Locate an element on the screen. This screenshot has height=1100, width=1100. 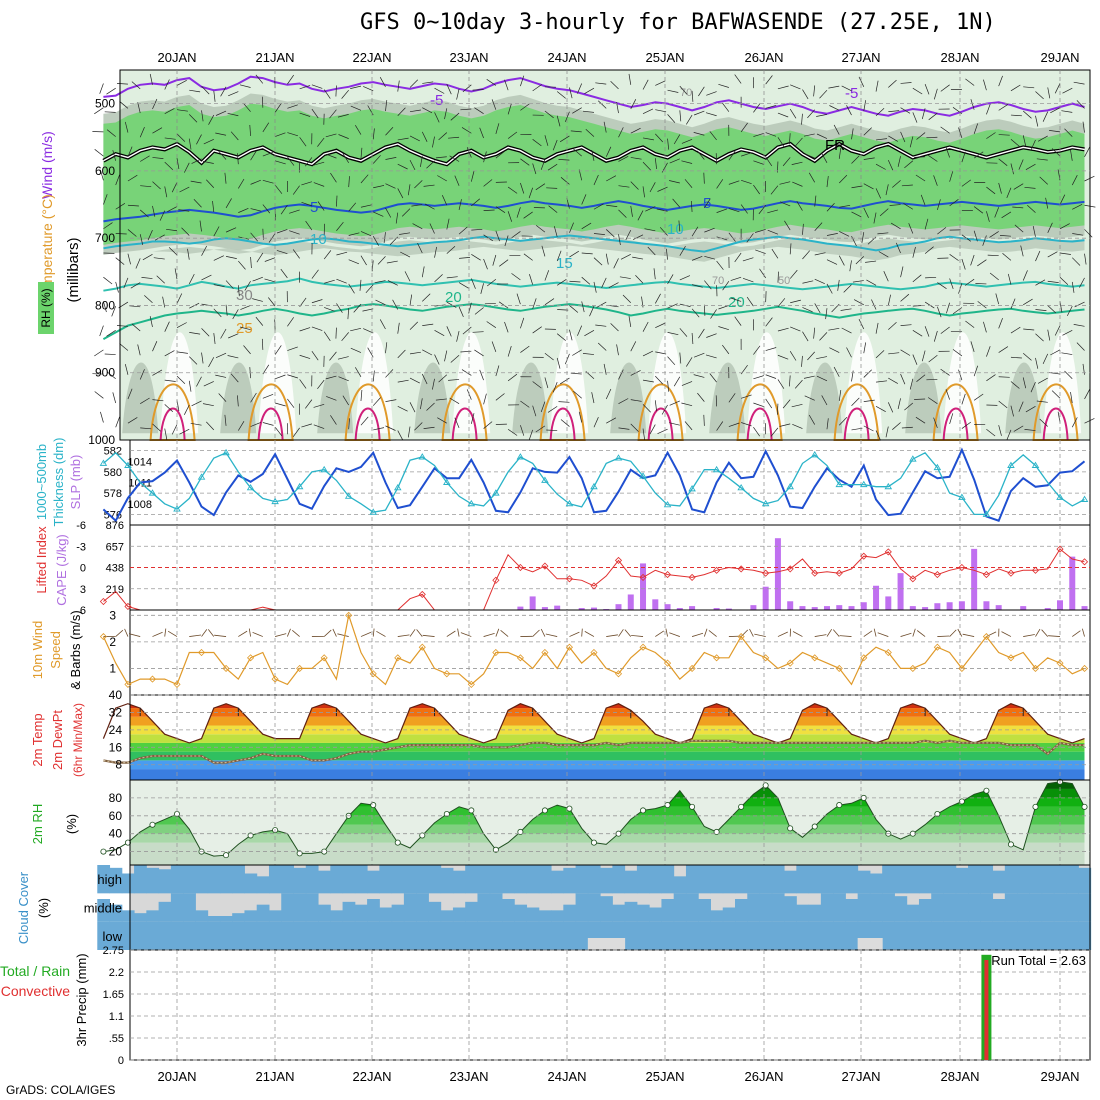
bottom-date-label-5: 25JAN is located at coordinates (664, 1076).